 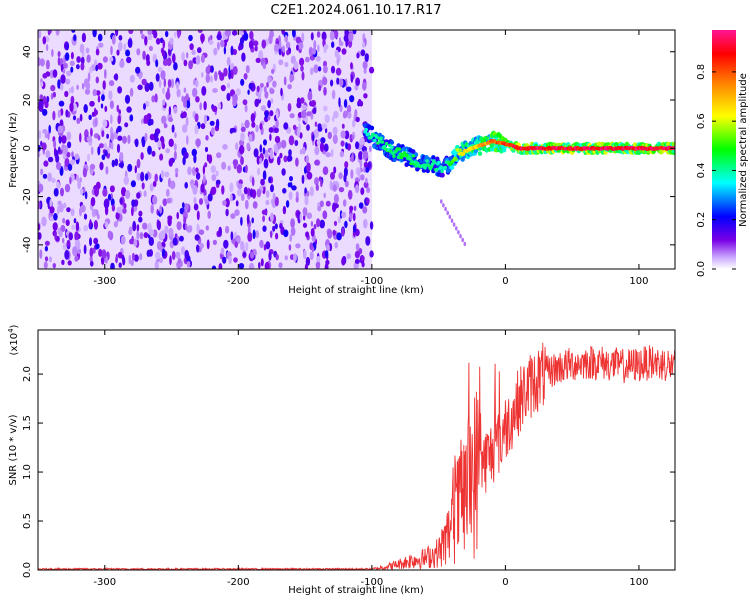 What do you see at coordinates (504, 150) in the screenshot?
I see `signal-halo` at bounding box center [504, 150].